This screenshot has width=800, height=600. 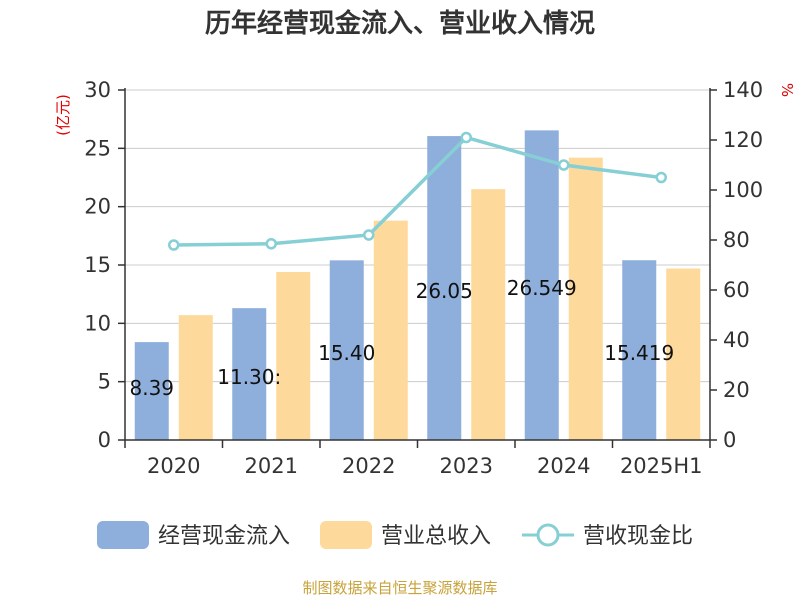 What do you see at coordinates (400, 23) in the screenshot?
I see `chart-title: 历年经营现金流入、营业收入情况` at bounding box center [400, 23].